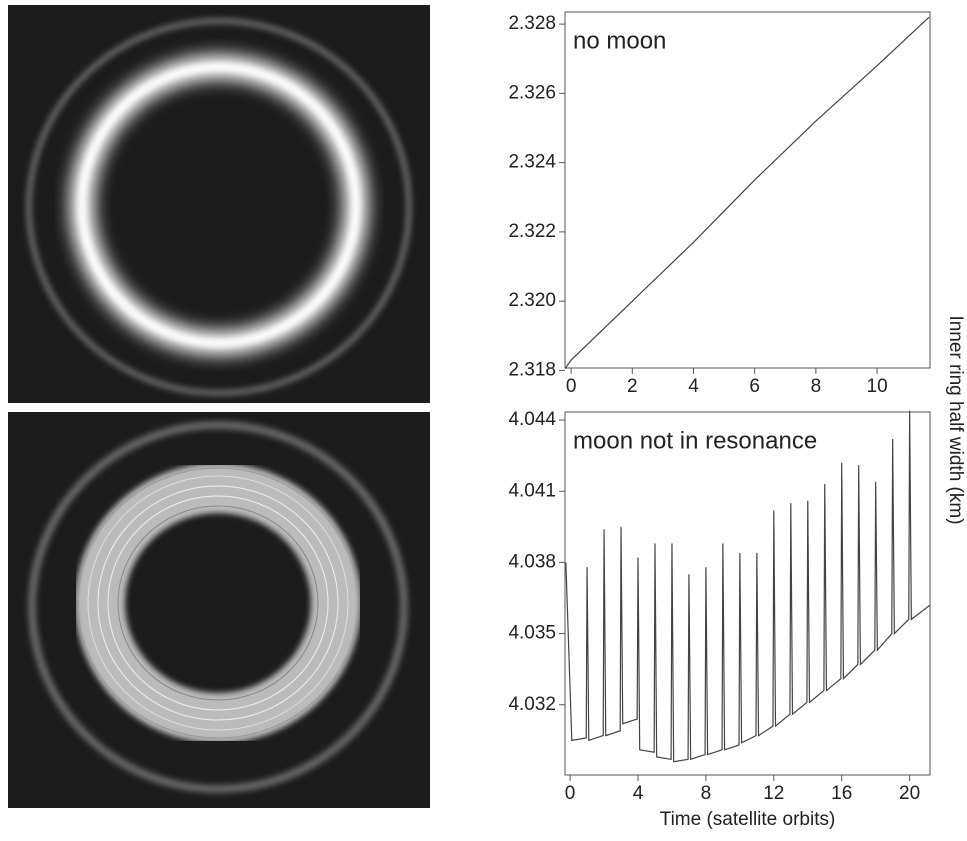 This screenshot has width=967, height=841. Describe the element at coordinates (841, 793) in the screenshot. I see `x-tick-label: 16` at that location.